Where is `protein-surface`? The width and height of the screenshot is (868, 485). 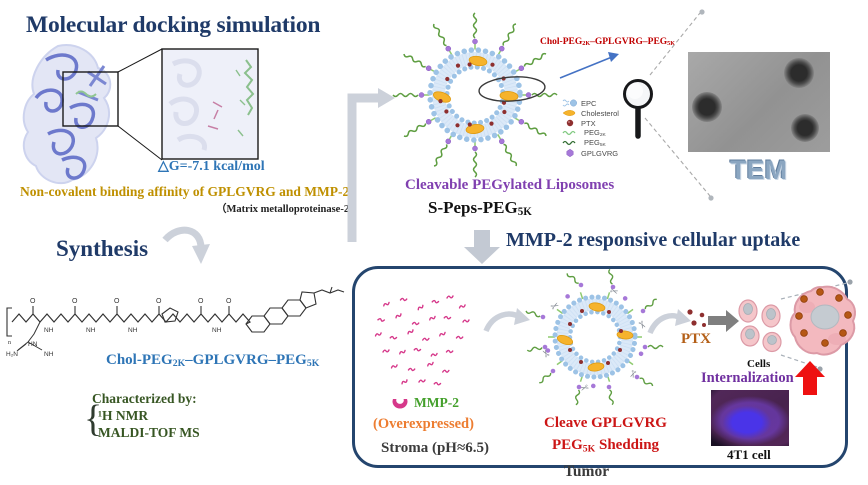
protein-surface is located at coordinates (67, 114).